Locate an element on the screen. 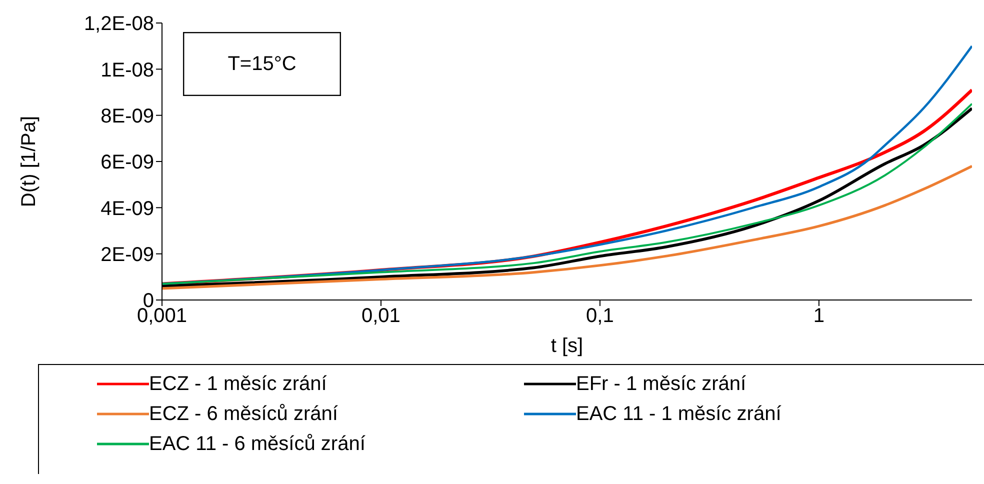 Image resolution: width=984 pixels, height=484 pixels. y-axis-title: D(t) [1/Pa] is located at coordinates (29, 162).